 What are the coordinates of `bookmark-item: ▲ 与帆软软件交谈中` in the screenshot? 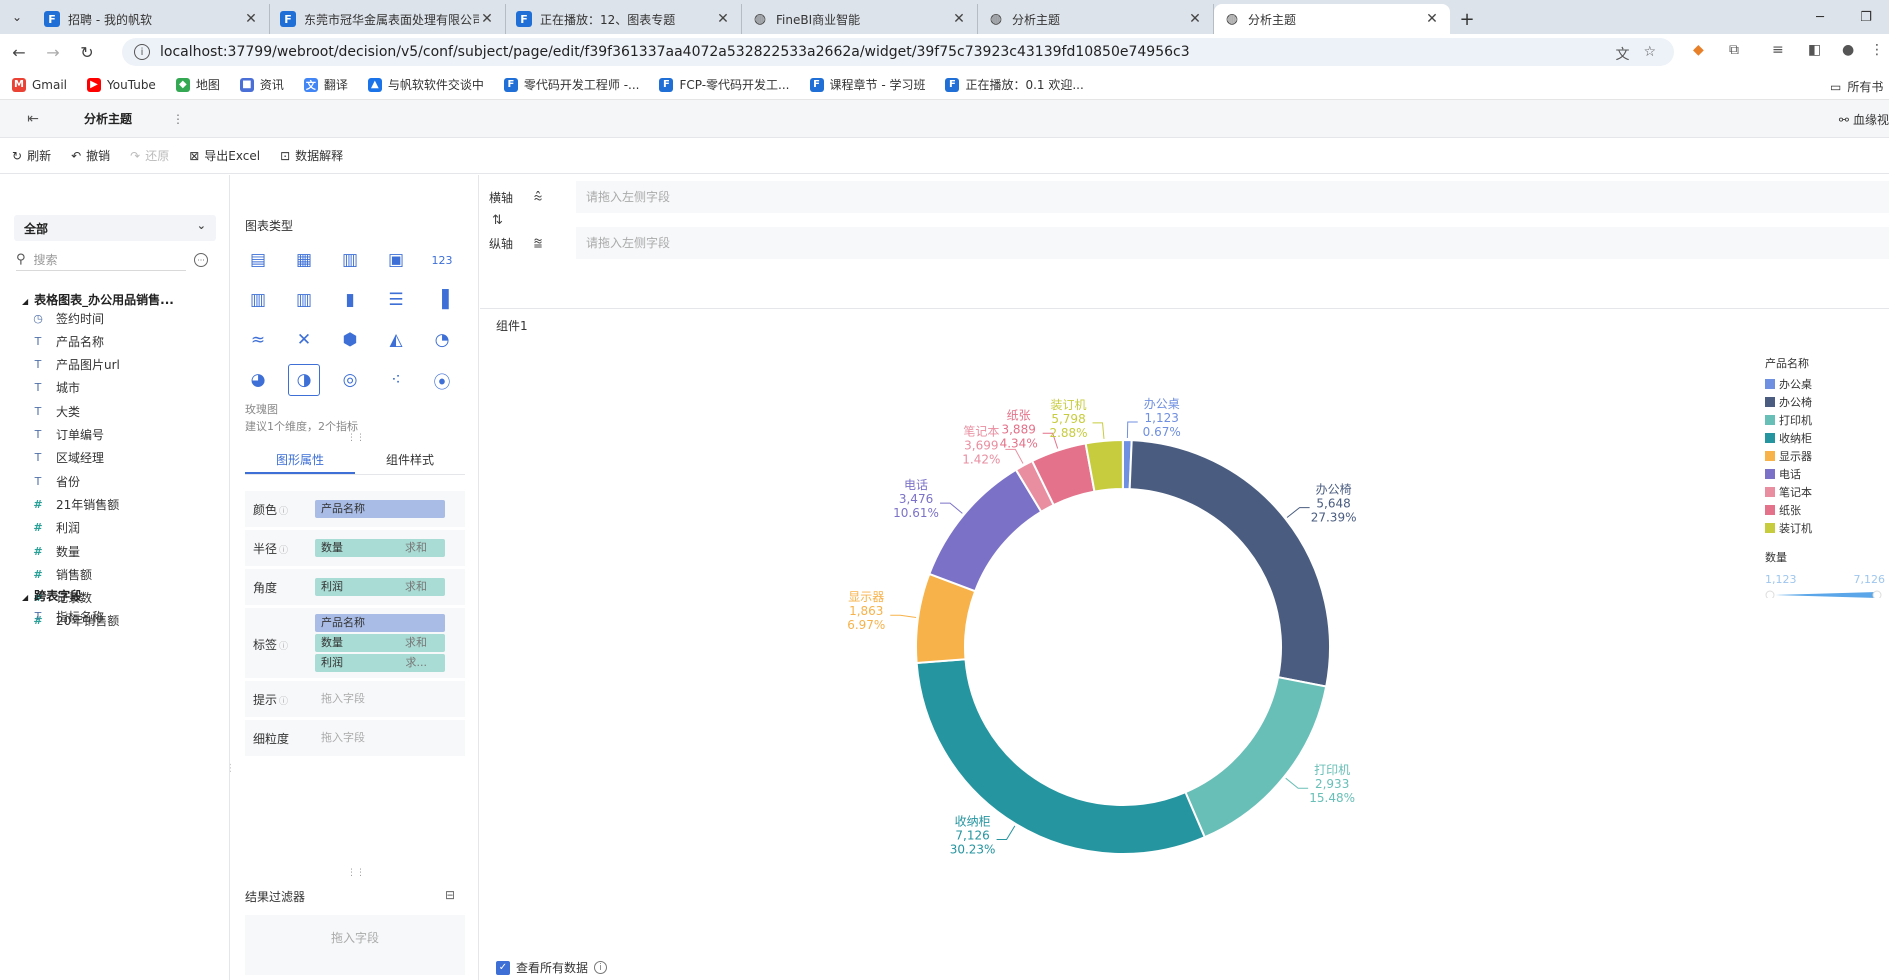 It's located at (425, 84).